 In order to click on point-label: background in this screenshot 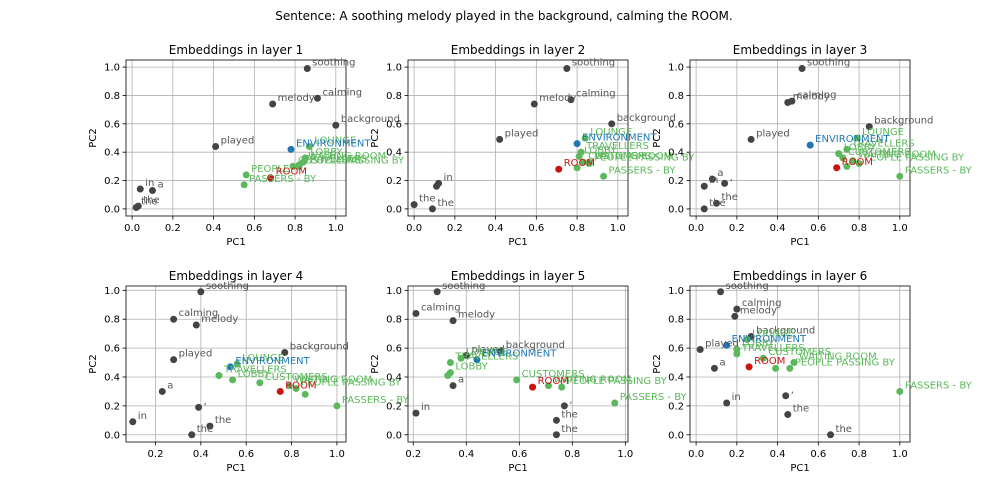, I will do `click(903, 121)`.